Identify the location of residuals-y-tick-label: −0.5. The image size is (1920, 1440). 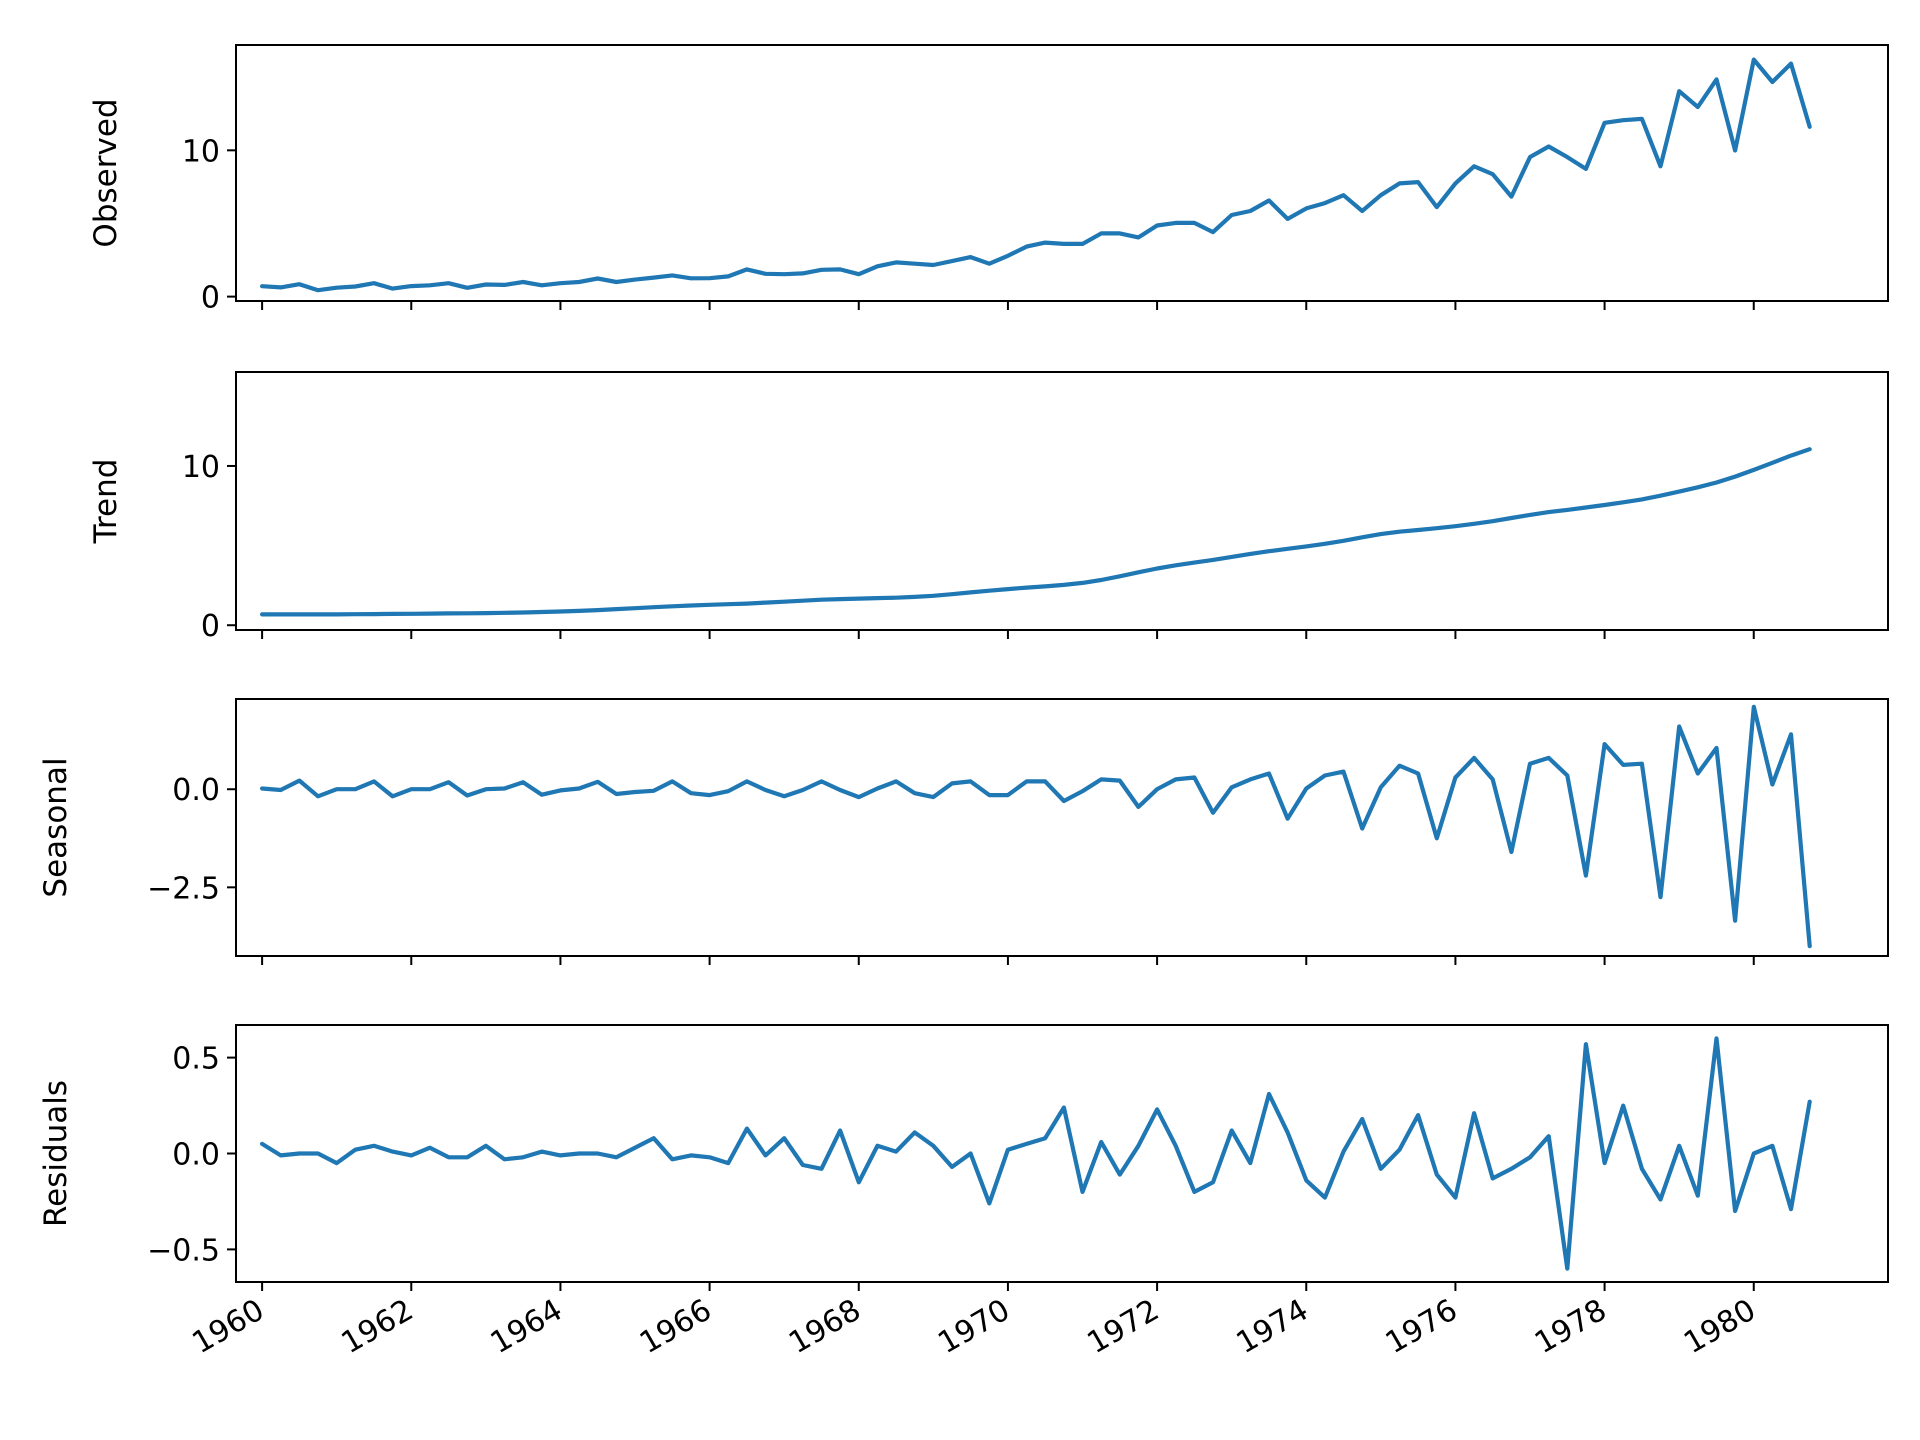
(183, 1250).